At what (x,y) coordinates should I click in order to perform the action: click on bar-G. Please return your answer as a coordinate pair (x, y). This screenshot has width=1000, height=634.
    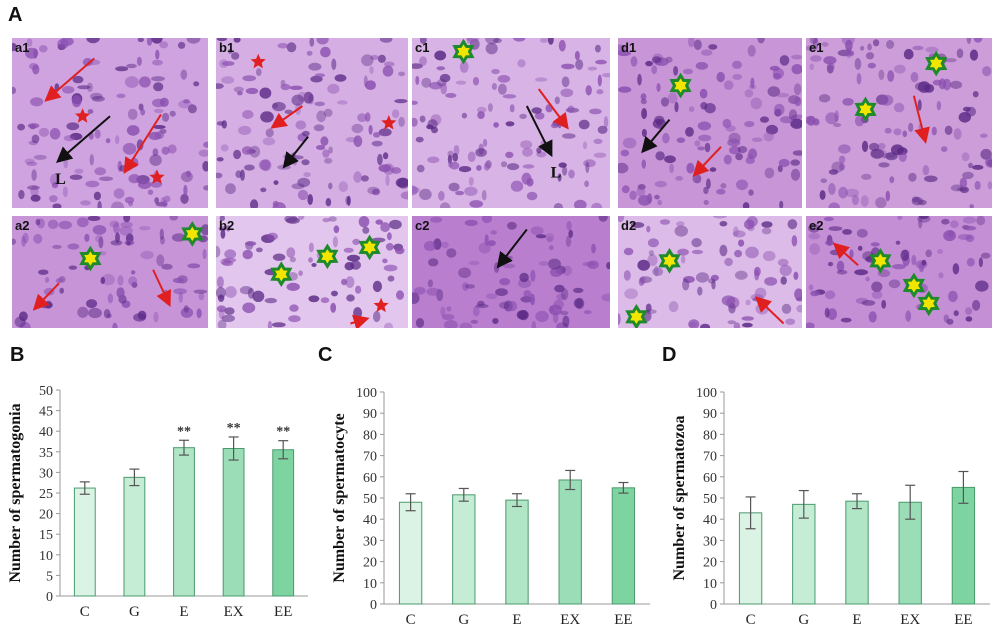
    Looking at the image, I should click on (804, 554).